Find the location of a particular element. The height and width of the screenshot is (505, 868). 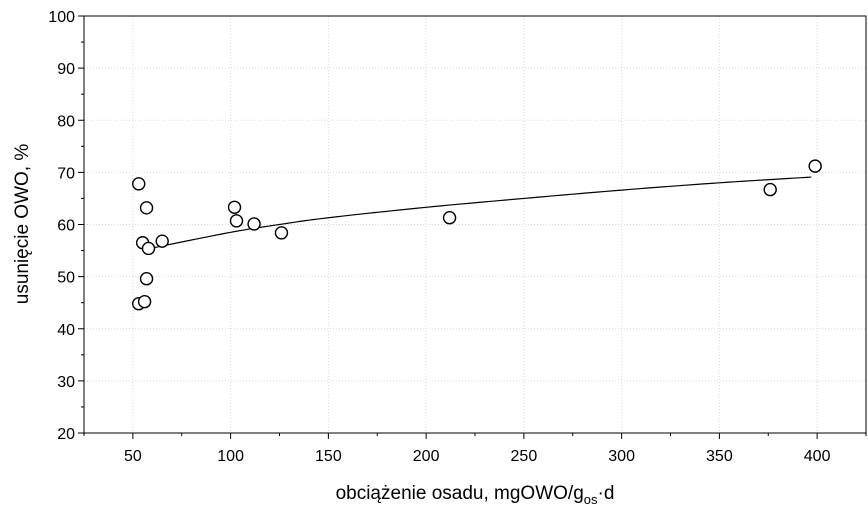

y-tick-label: 90 is located at coordinates (66, 69).